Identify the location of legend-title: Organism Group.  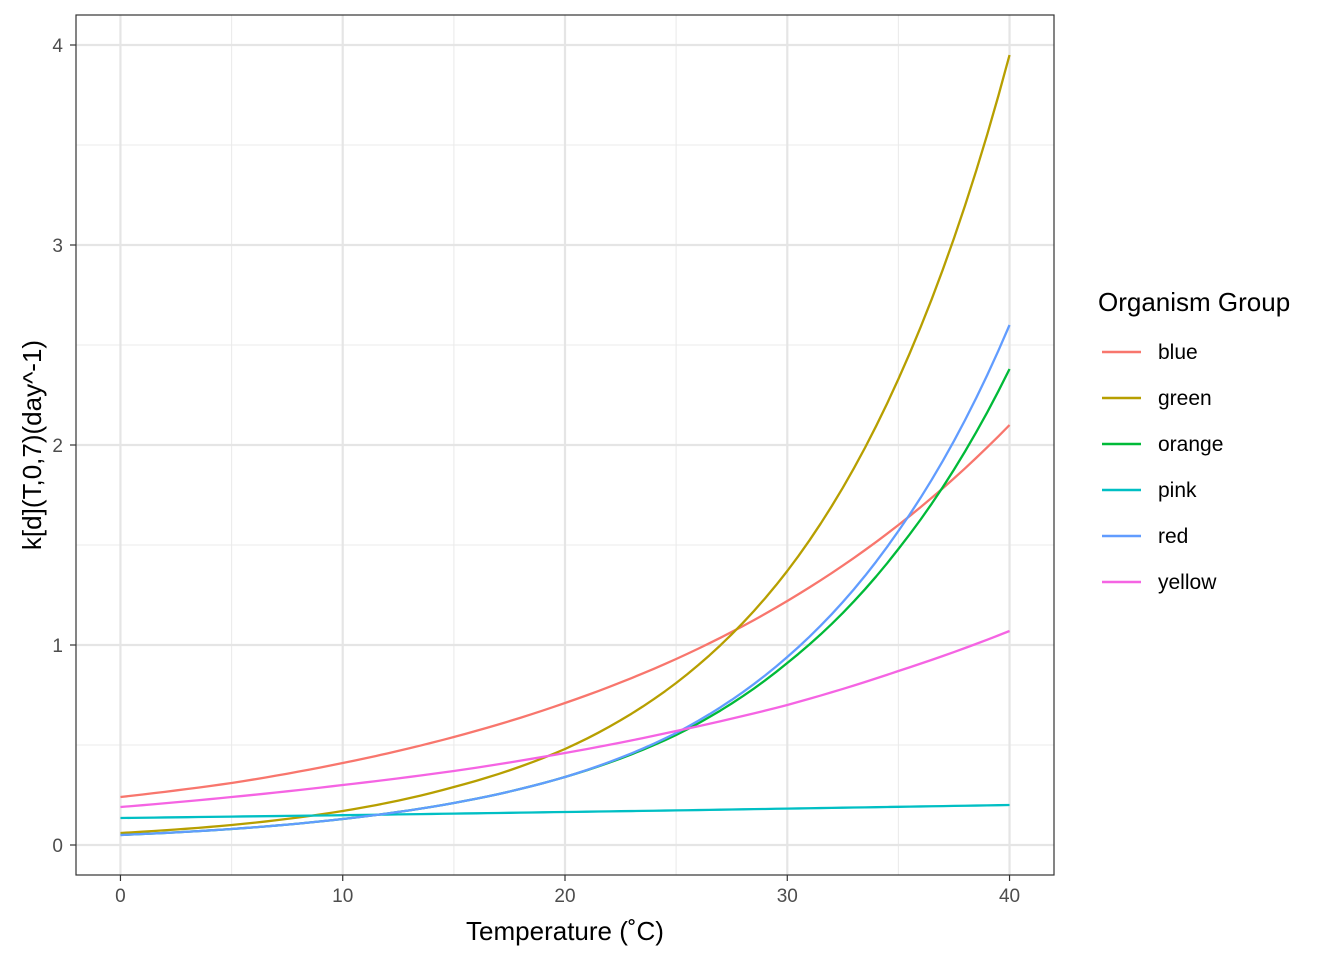
(1194, 302).